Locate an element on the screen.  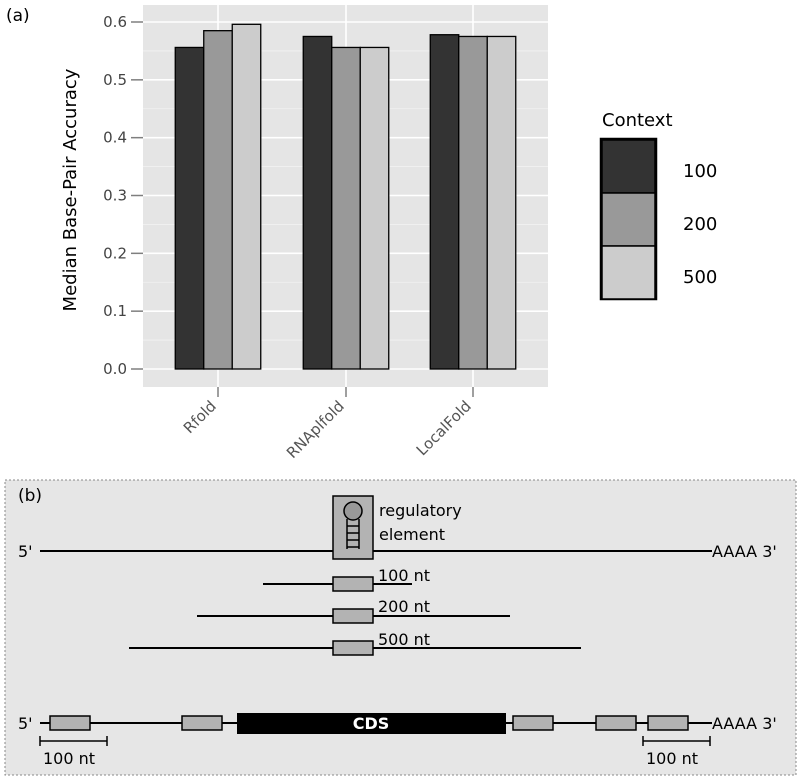
regulatory-element is located at coordinates (353, 527).